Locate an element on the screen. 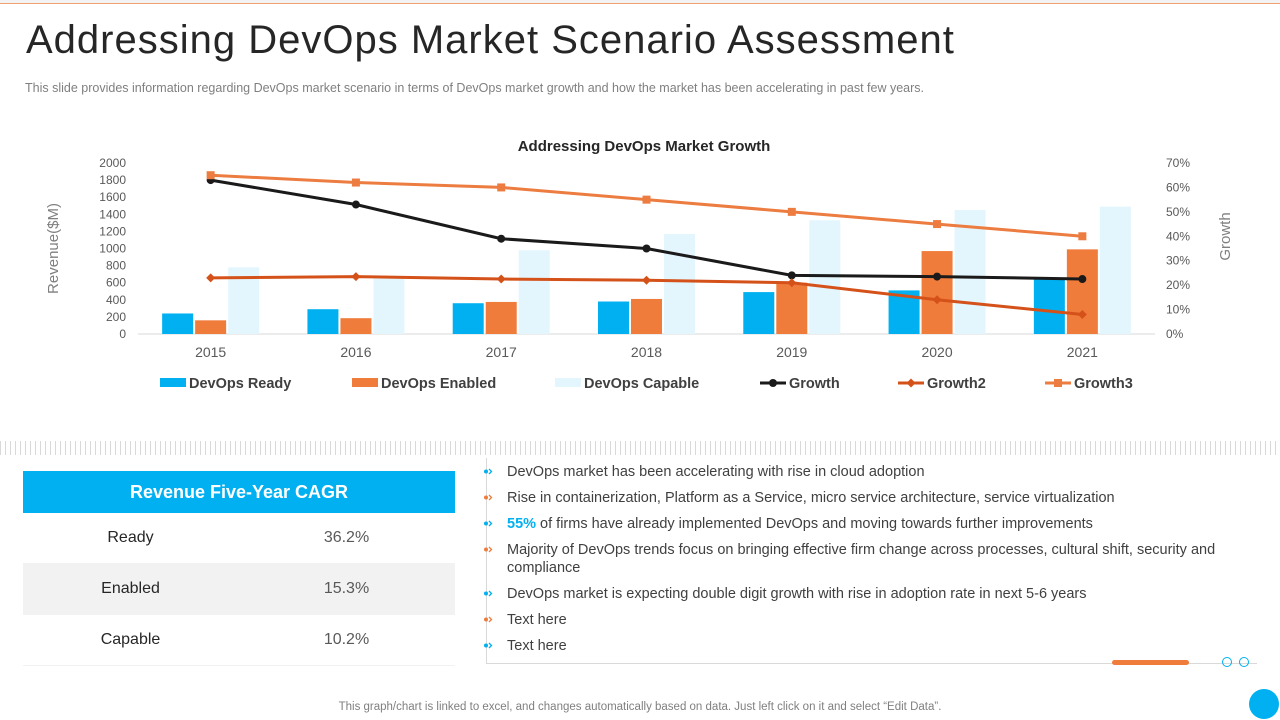  cagr-value: 36.2% is located at coordinates (346, 537).